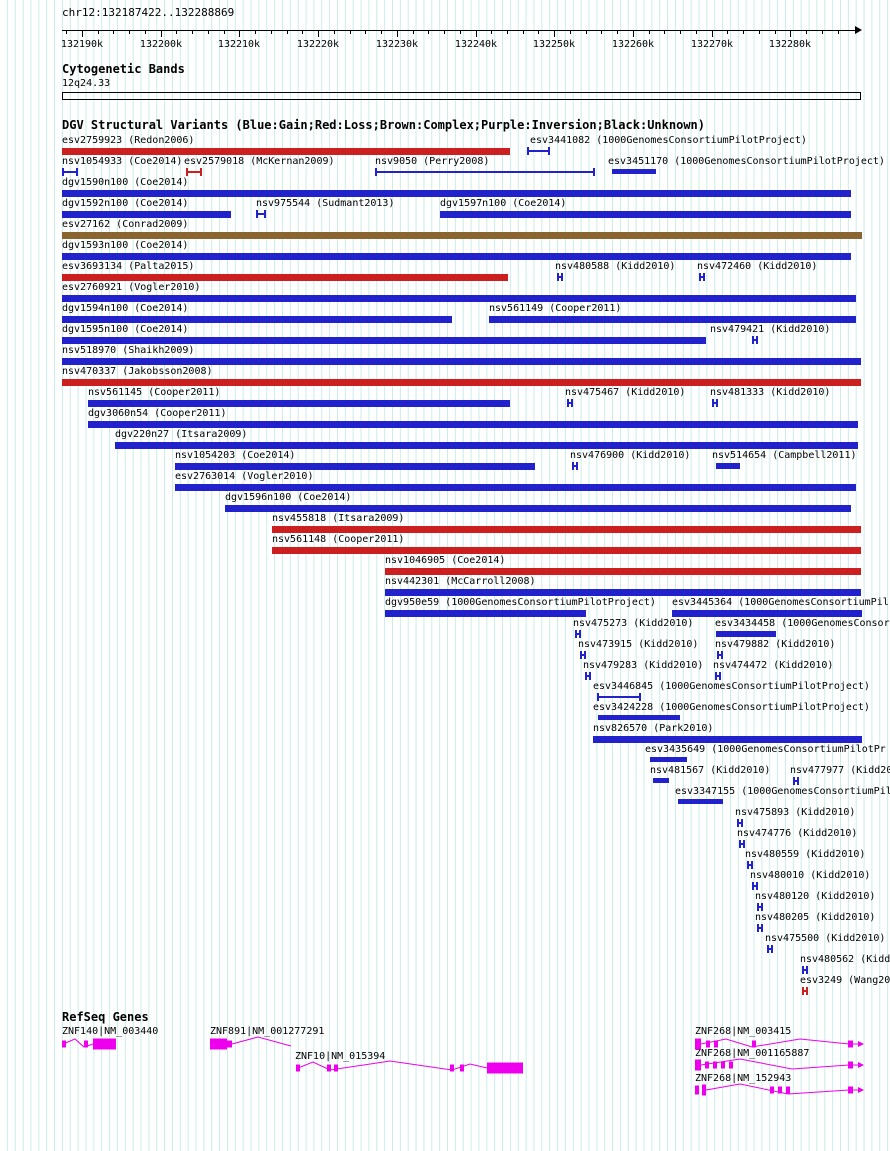 The height and width of the screenshot is (1151, 890). I want to click on variant-label: nsv1054203 (Coe2014), so click(235, 455).